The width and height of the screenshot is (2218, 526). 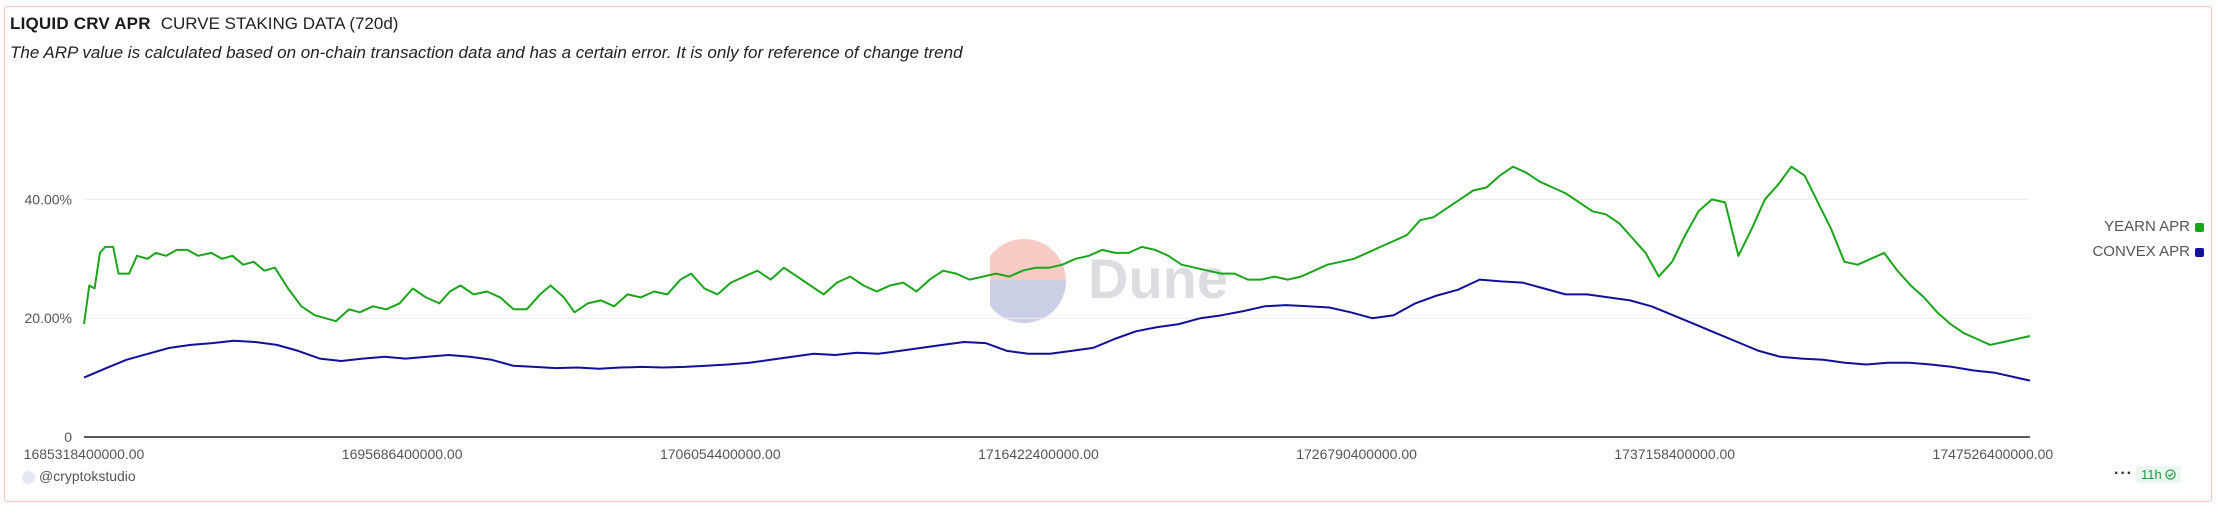 What do you see at coordinates (1993, 454) in the screenshot?
I see `x-tick-label: 1747526400000.00` at bounding box center [1993, 454].